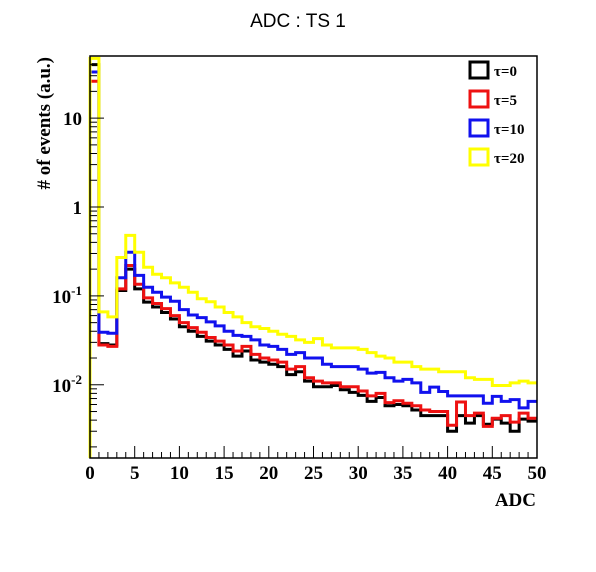  I want to click on x-tick-label: 15, so click(224, 473).